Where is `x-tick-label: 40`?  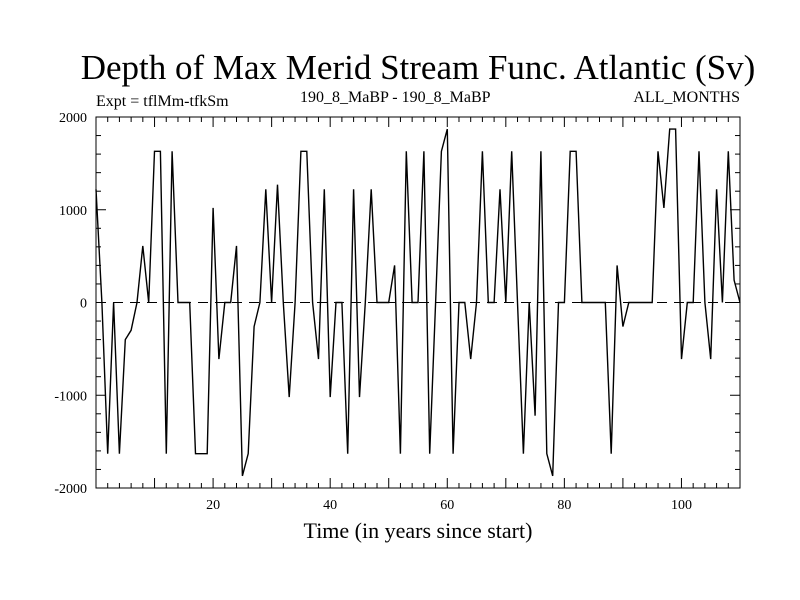 x-tick-label: 40 is located at coordinates (330, 505).